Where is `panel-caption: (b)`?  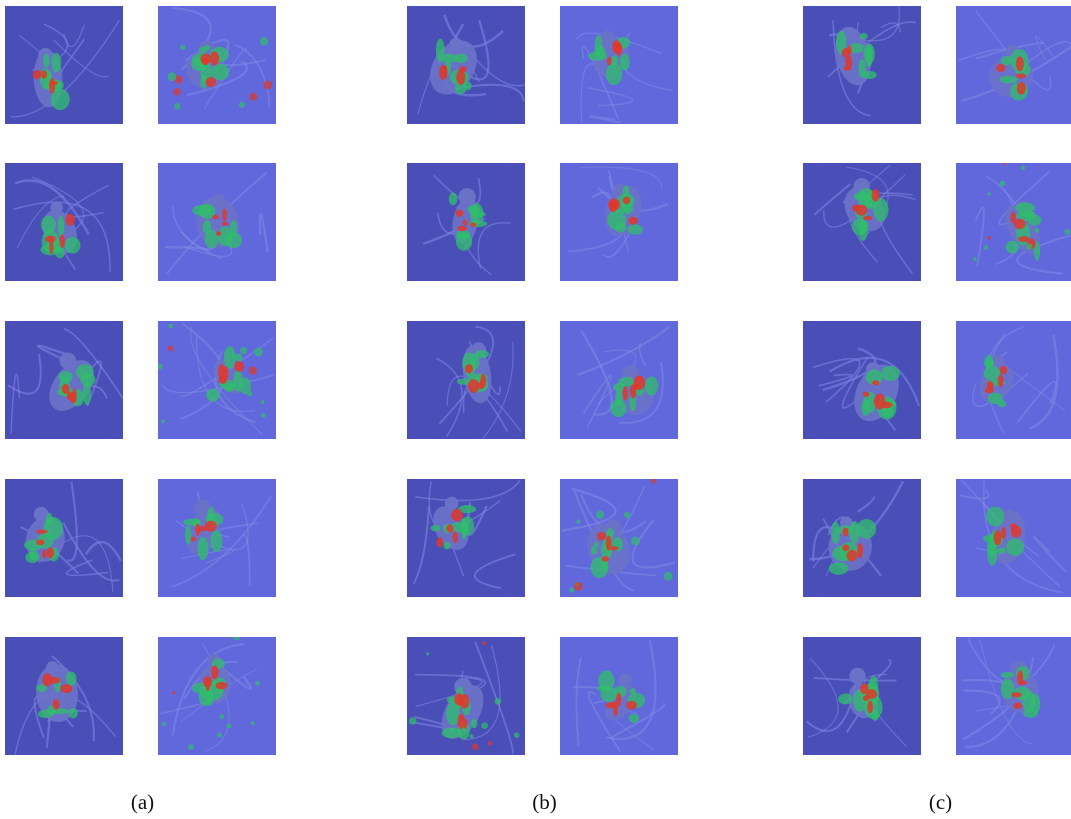 panel-caption: (b) is located at coordinates (544, 802).